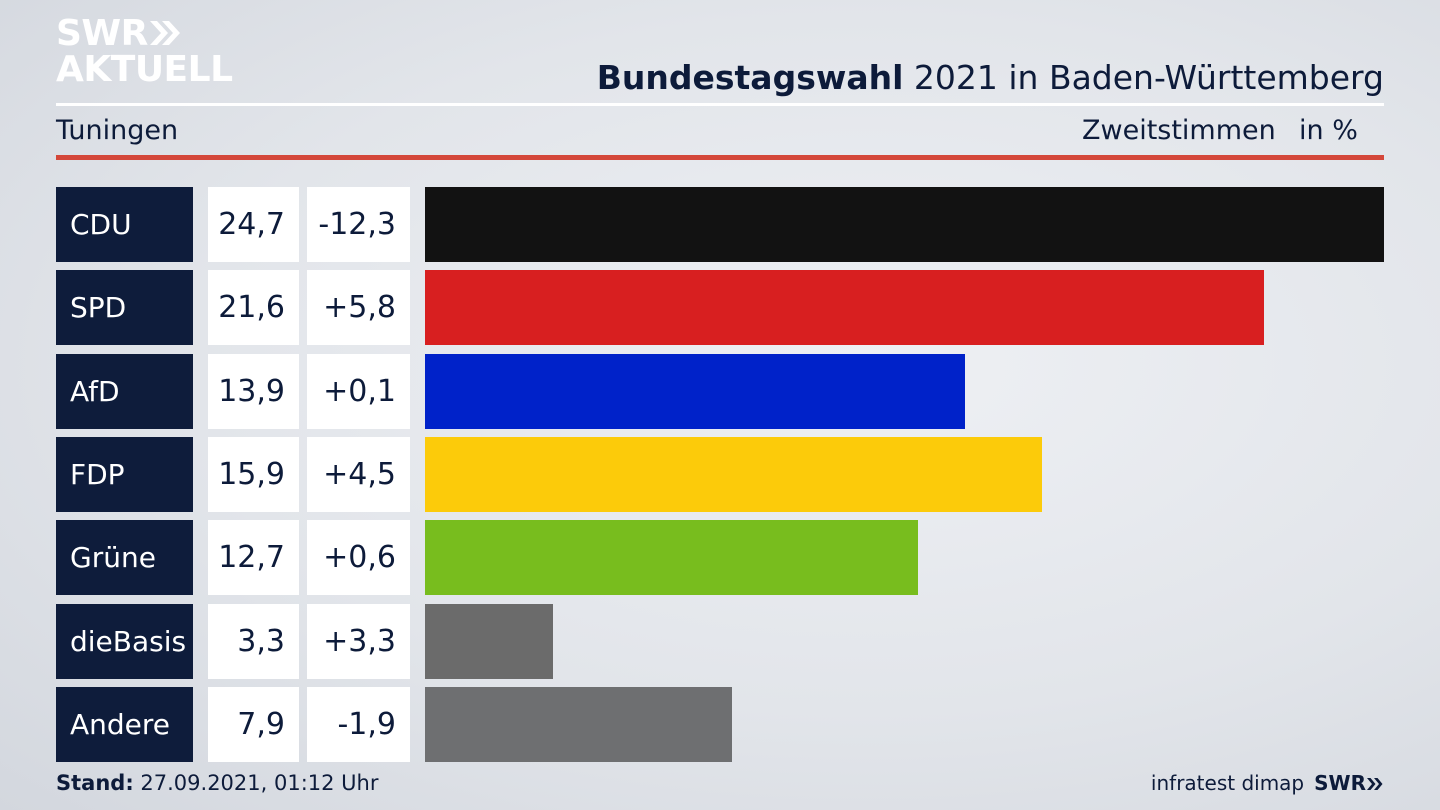 This screenshot has width=1440, height=810. Describe the element at coordinates (253, 724) in the screenshot. I see `value-label: 7,9` at that location.